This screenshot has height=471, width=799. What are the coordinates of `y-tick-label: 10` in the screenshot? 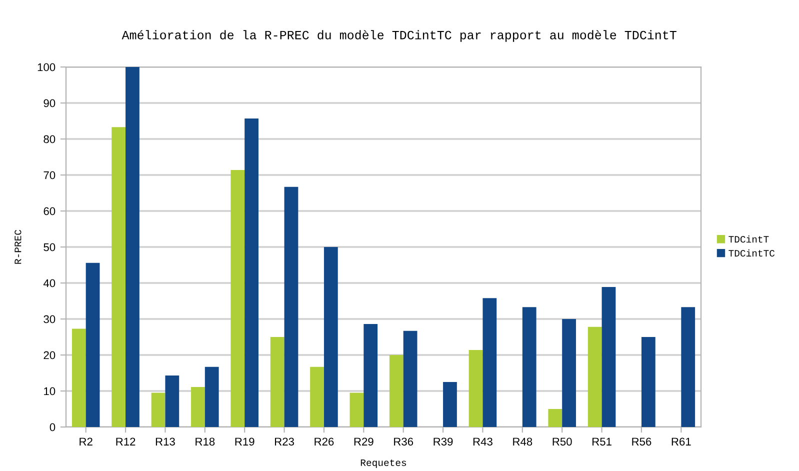 It's located at (50, 391).